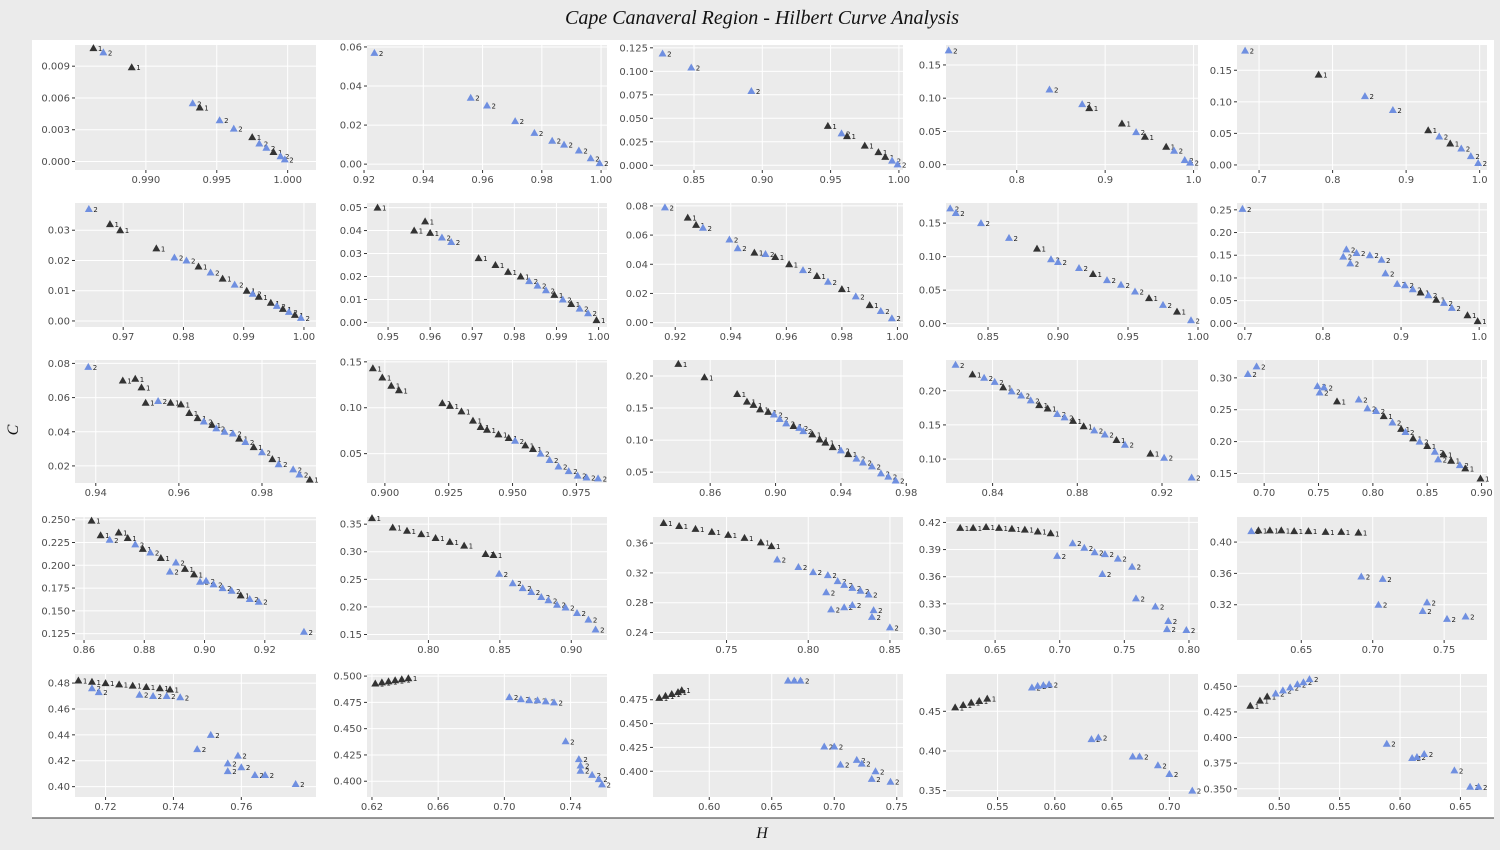  Describe the element at coordinates (472, 337) in the screenshot. I see `x-tick-label: 0.97` at that location.